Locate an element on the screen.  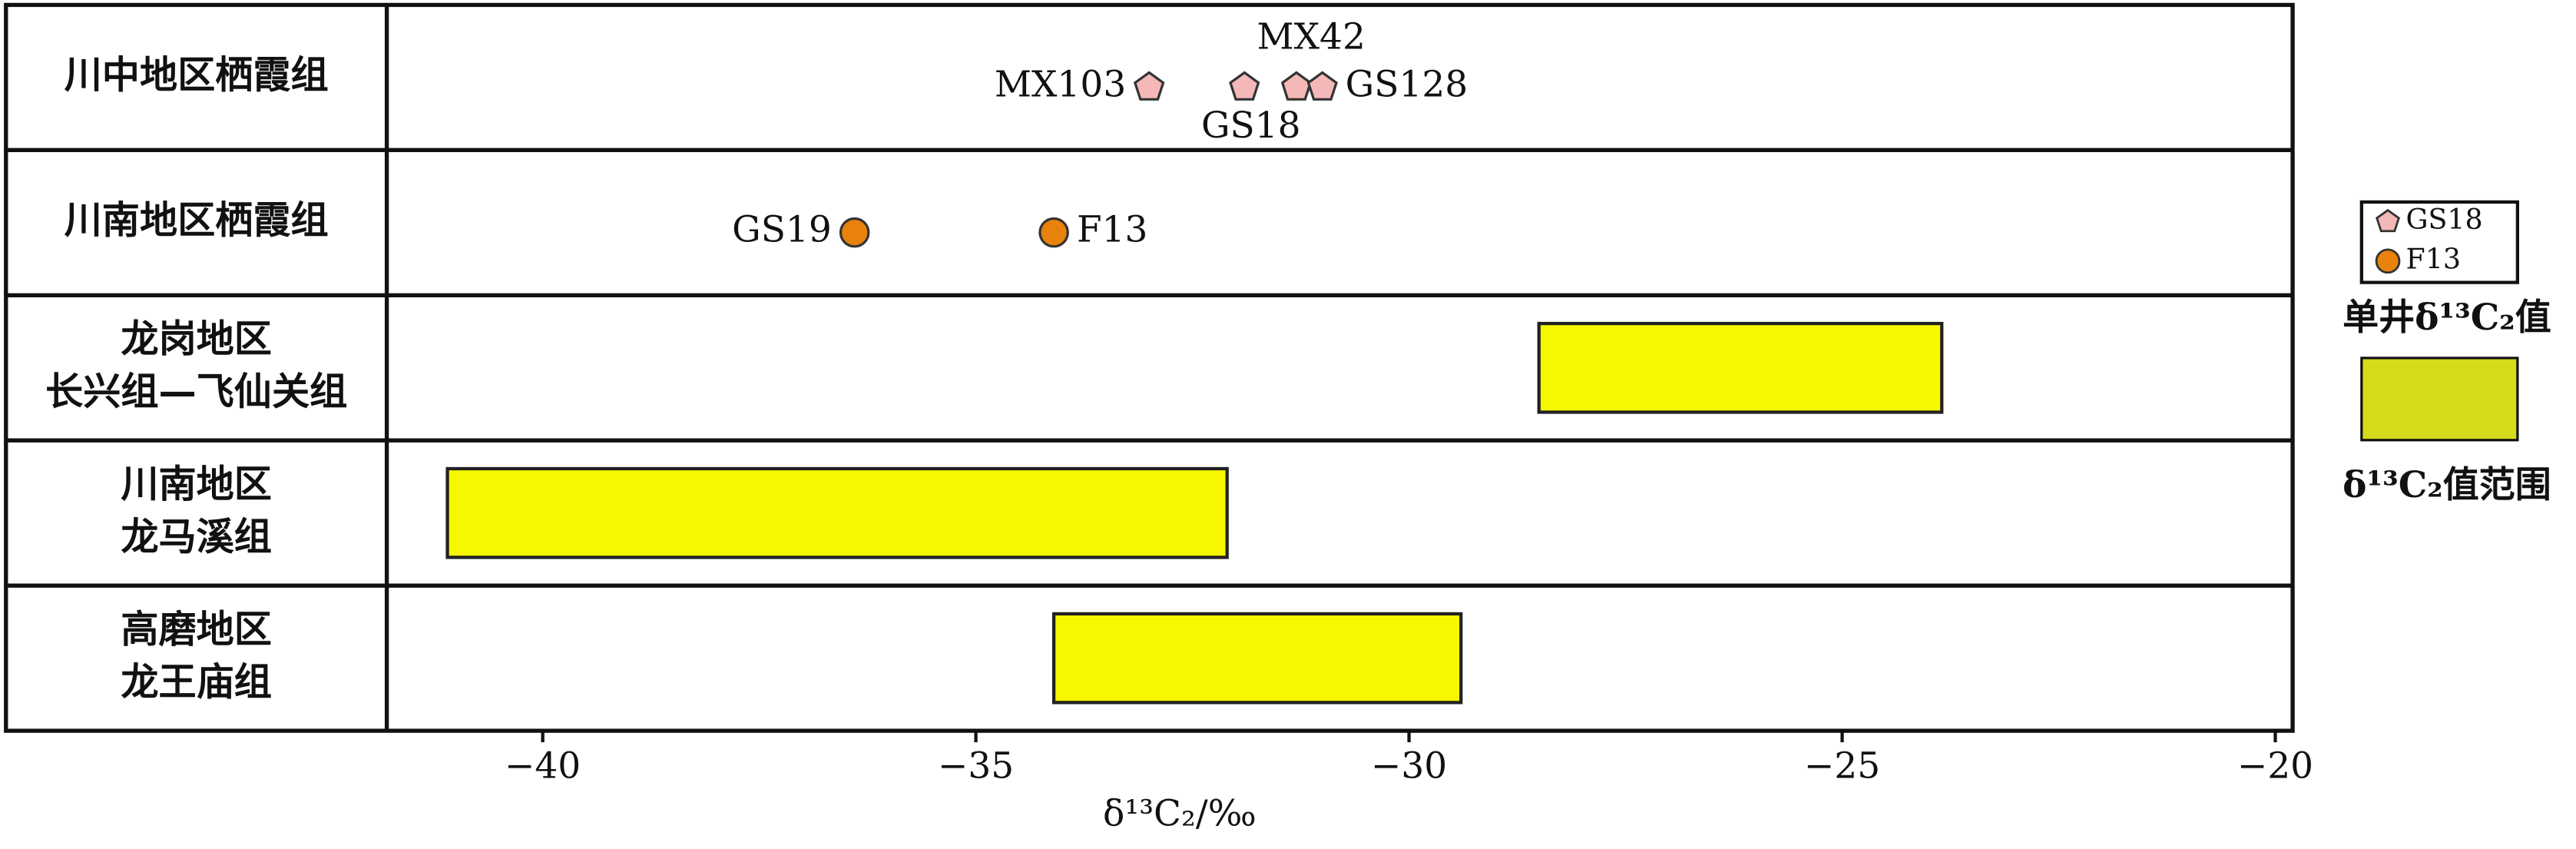
row-label: 川南地区 is located at coordinates (196, 484).